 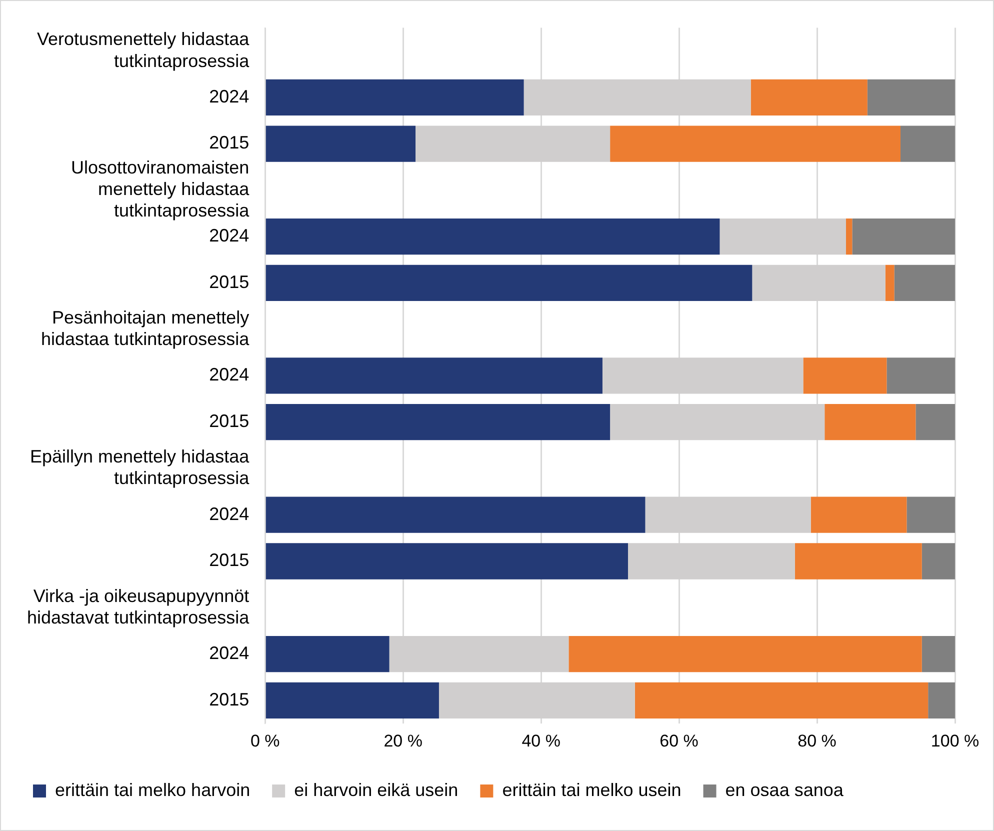 What do you see at coordinates (592, 790) in the screenshot?
I see `legend-label: erittäin tai melko usein` at bounding box center [592, 790].